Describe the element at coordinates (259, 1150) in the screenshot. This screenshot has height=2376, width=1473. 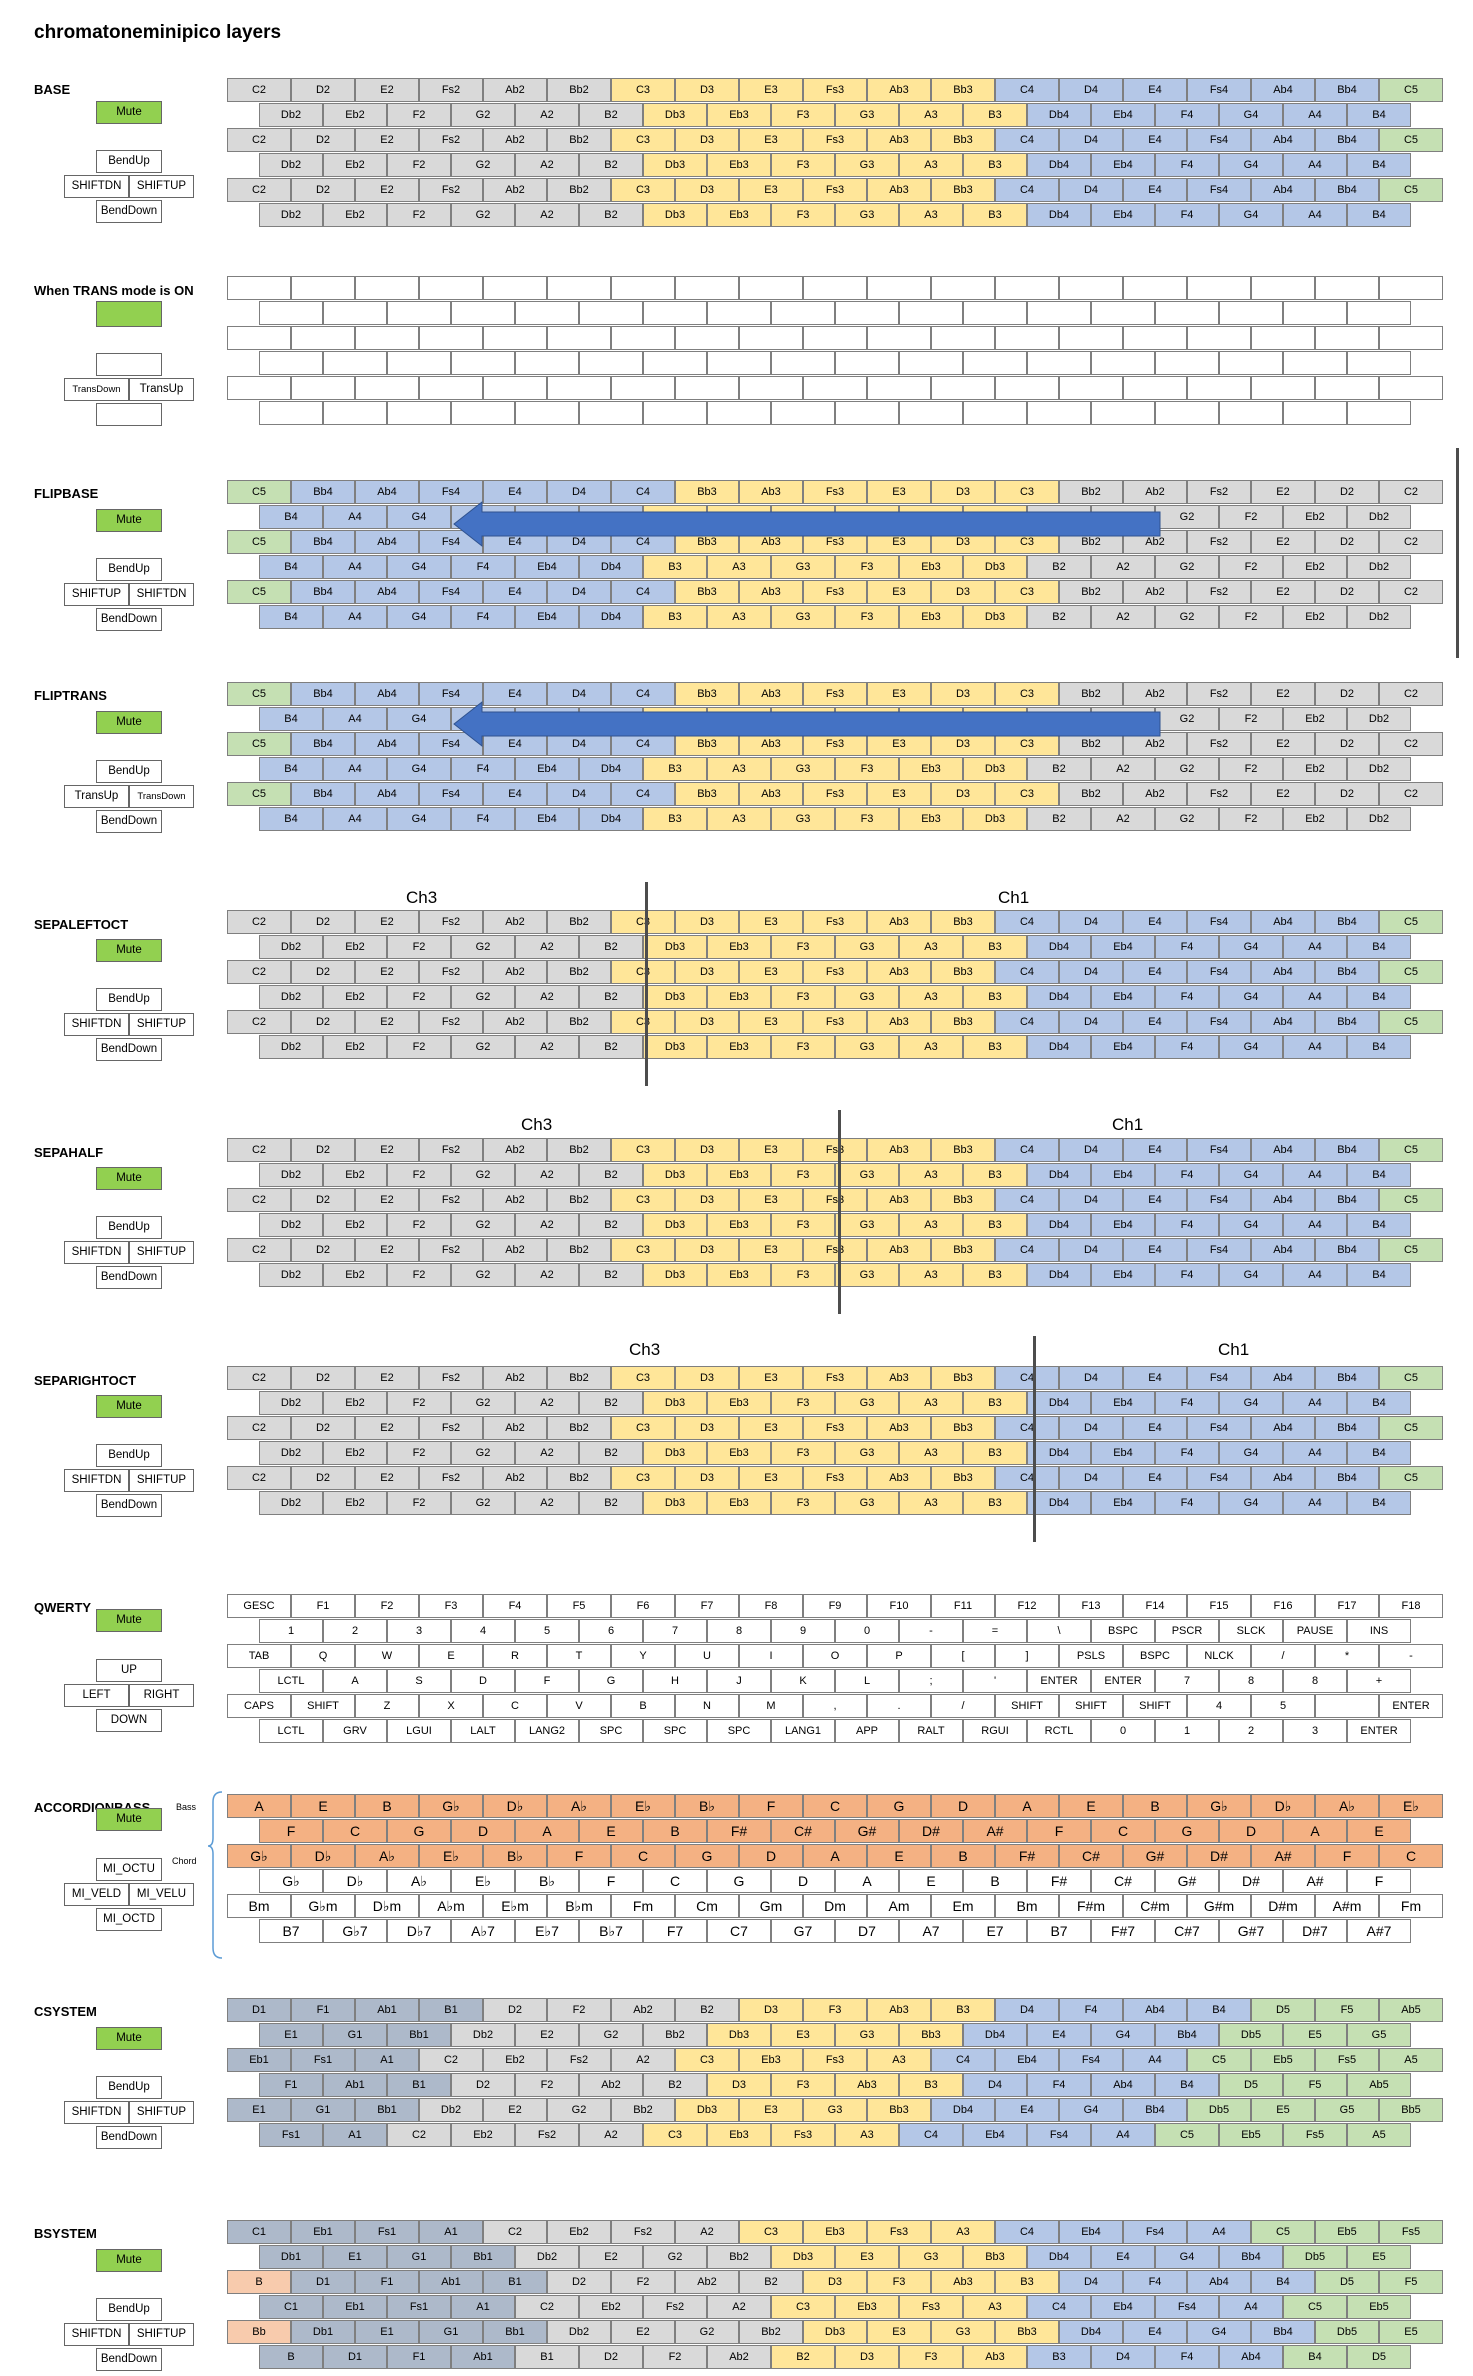
I see `key-cell: C2` at that location.